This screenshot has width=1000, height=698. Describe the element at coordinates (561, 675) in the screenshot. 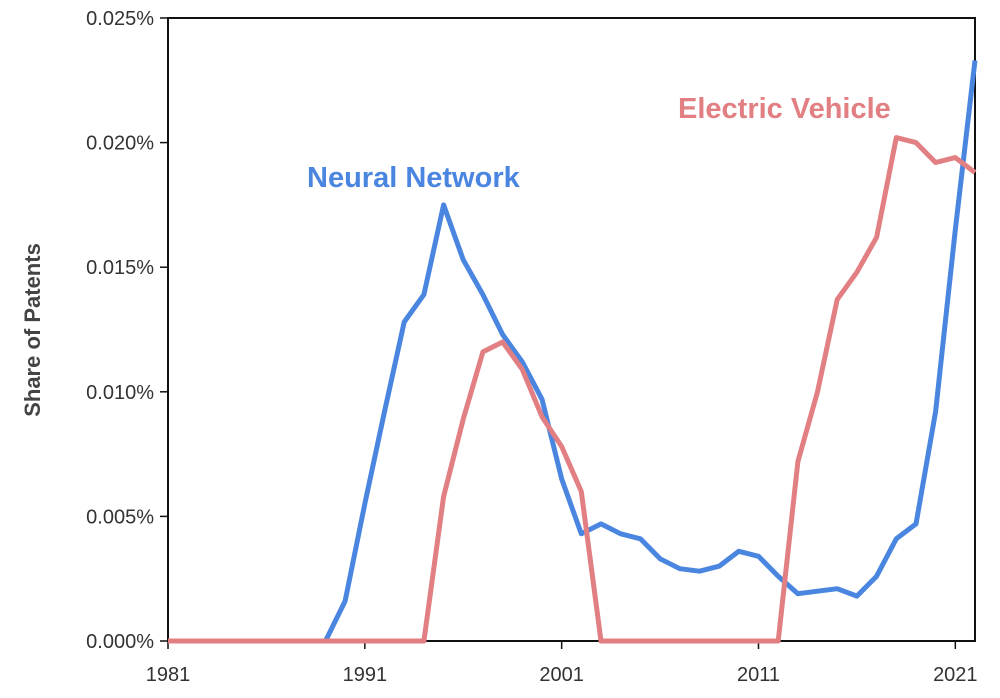

I see `x-tick-label: 2001` at that location.